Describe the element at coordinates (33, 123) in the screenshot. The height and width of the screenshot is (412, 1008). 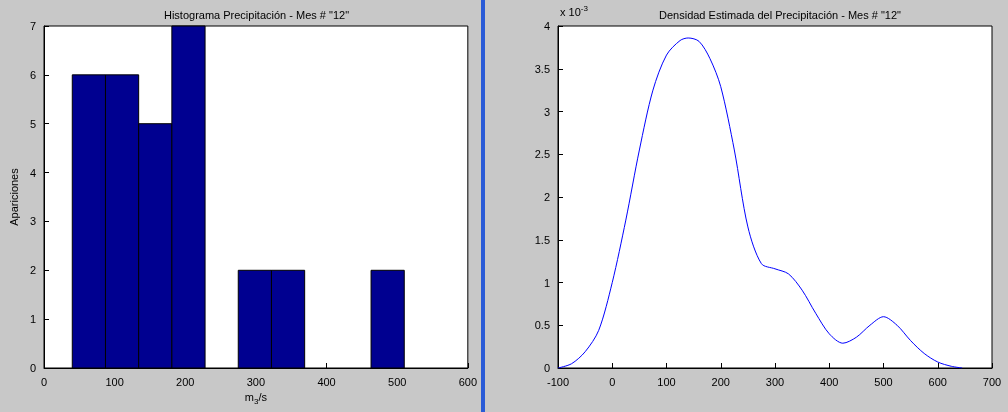
I see `y-tick-label: 5` at that location.